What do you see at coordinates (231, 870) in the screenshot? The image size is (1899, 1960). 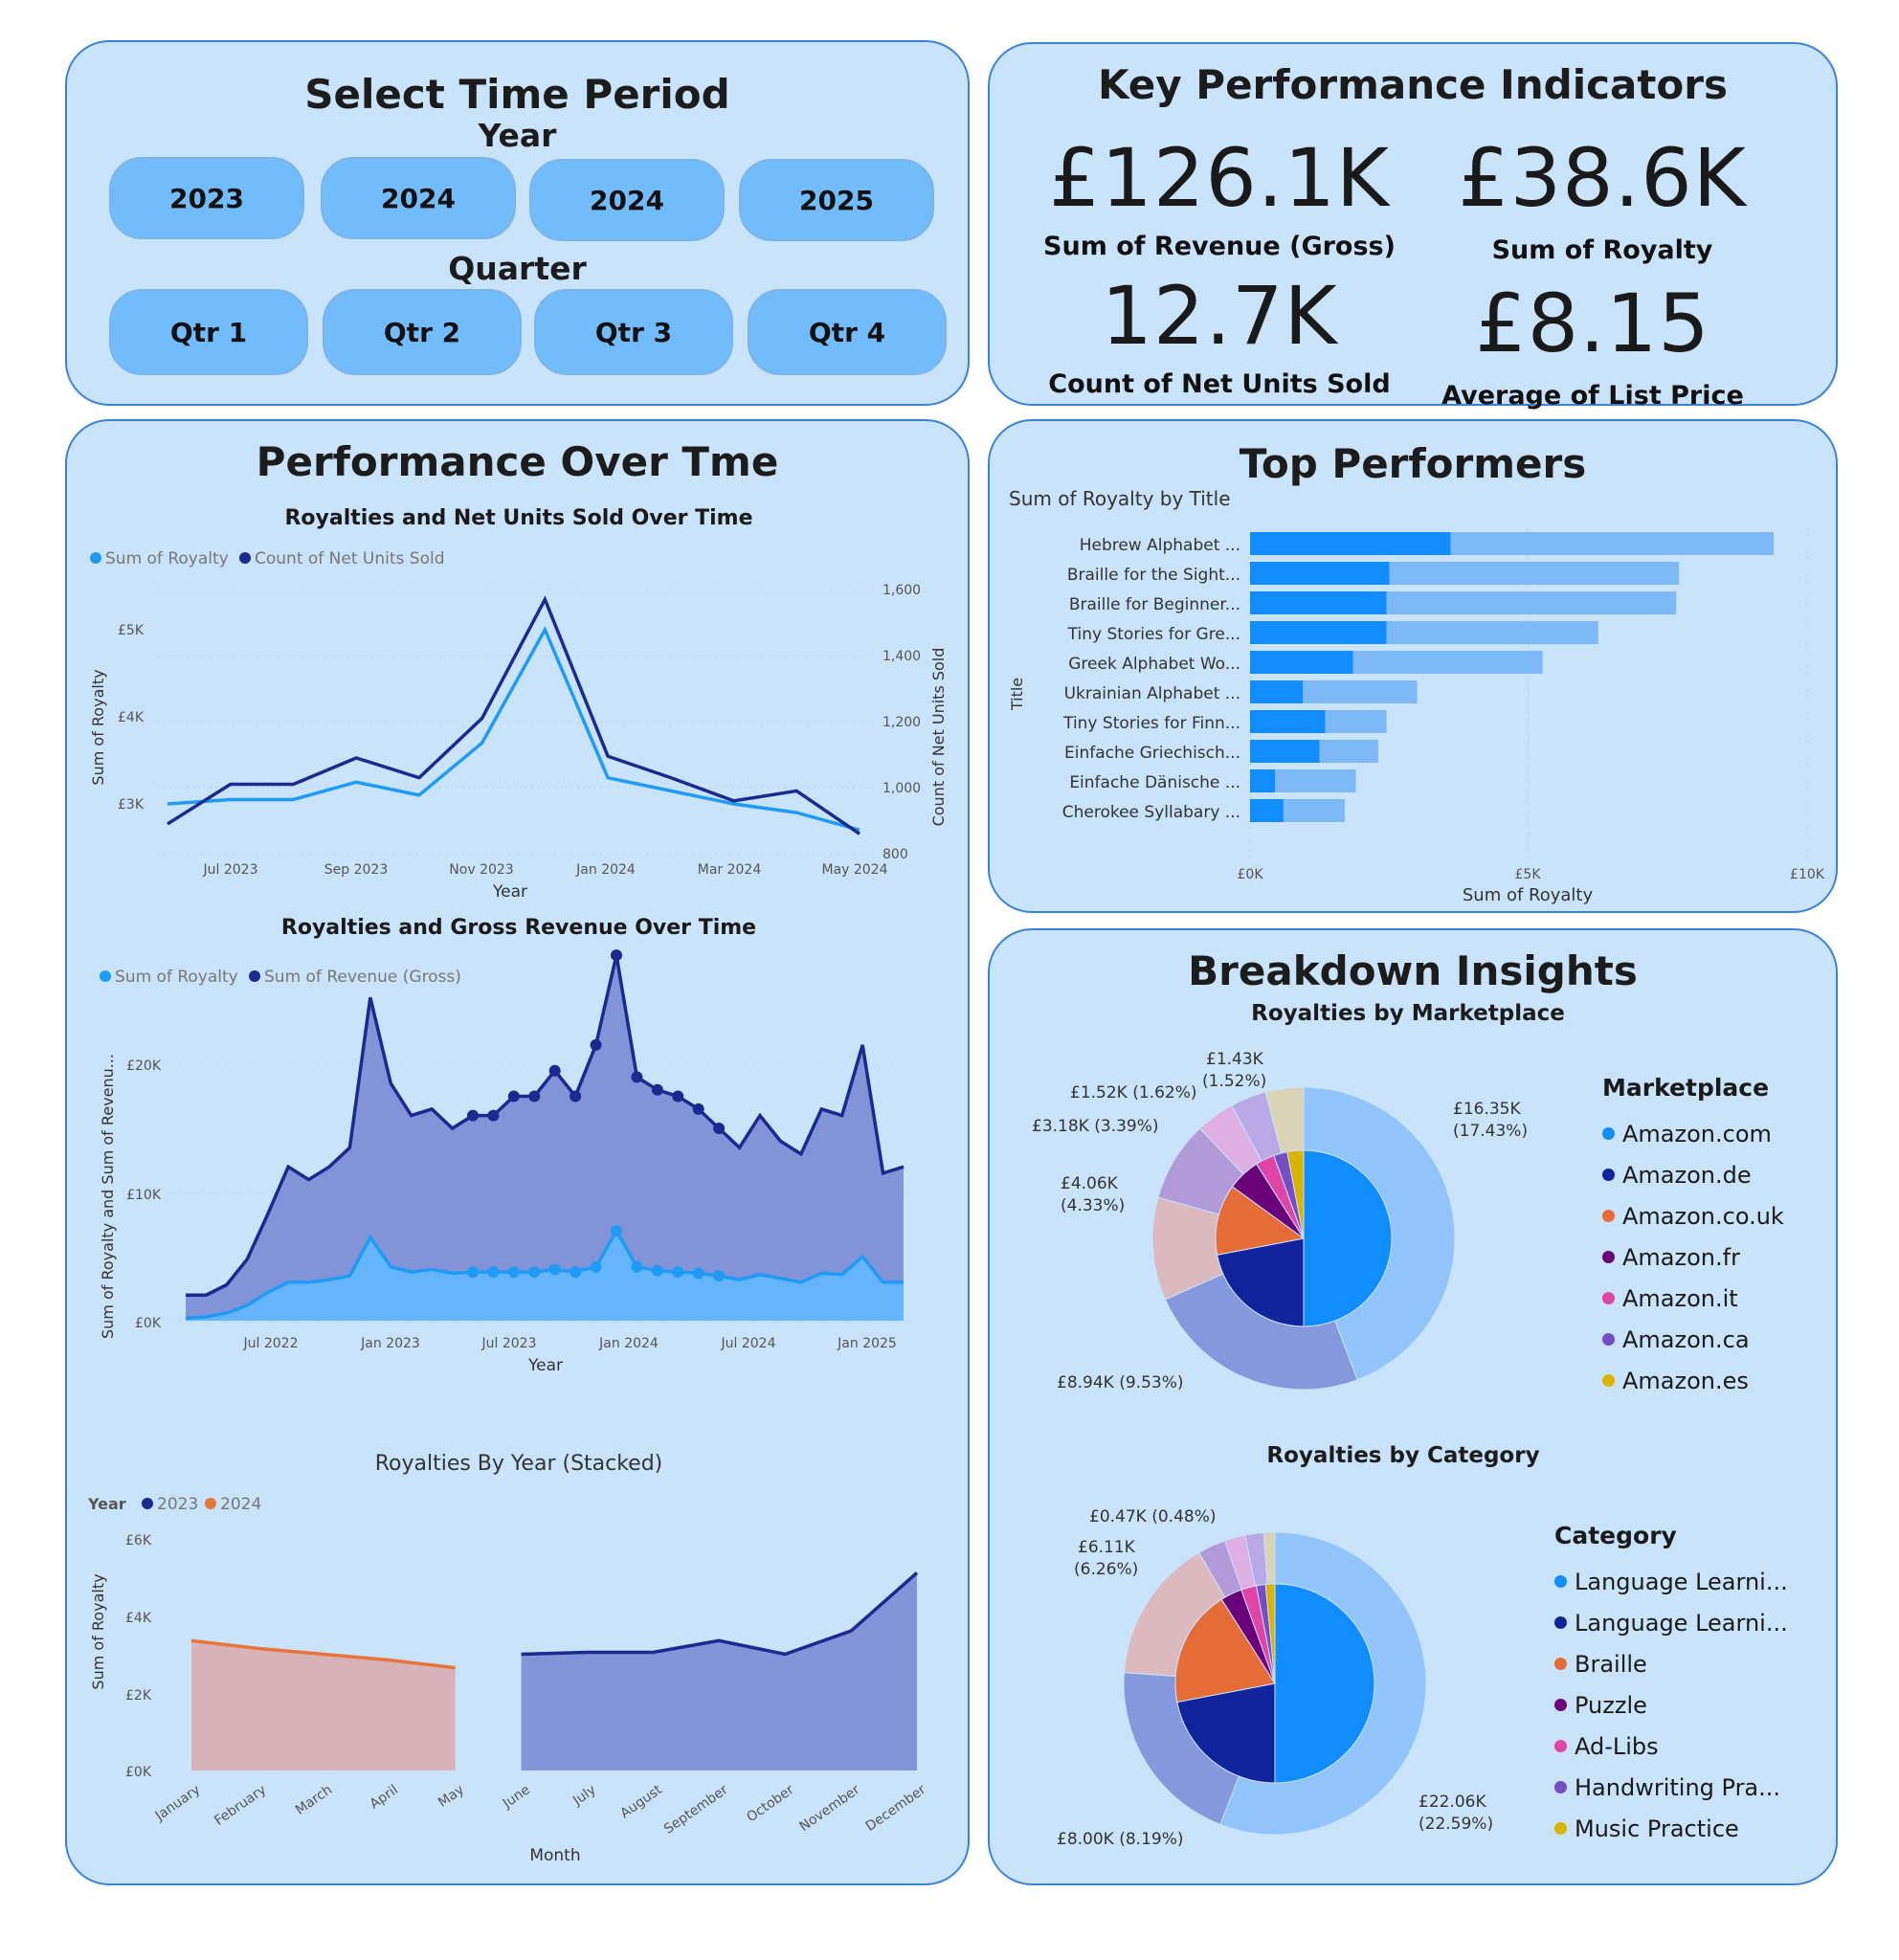 I see `chart1-xtick-0: Jul 2023` at bounding box center [231, 870].